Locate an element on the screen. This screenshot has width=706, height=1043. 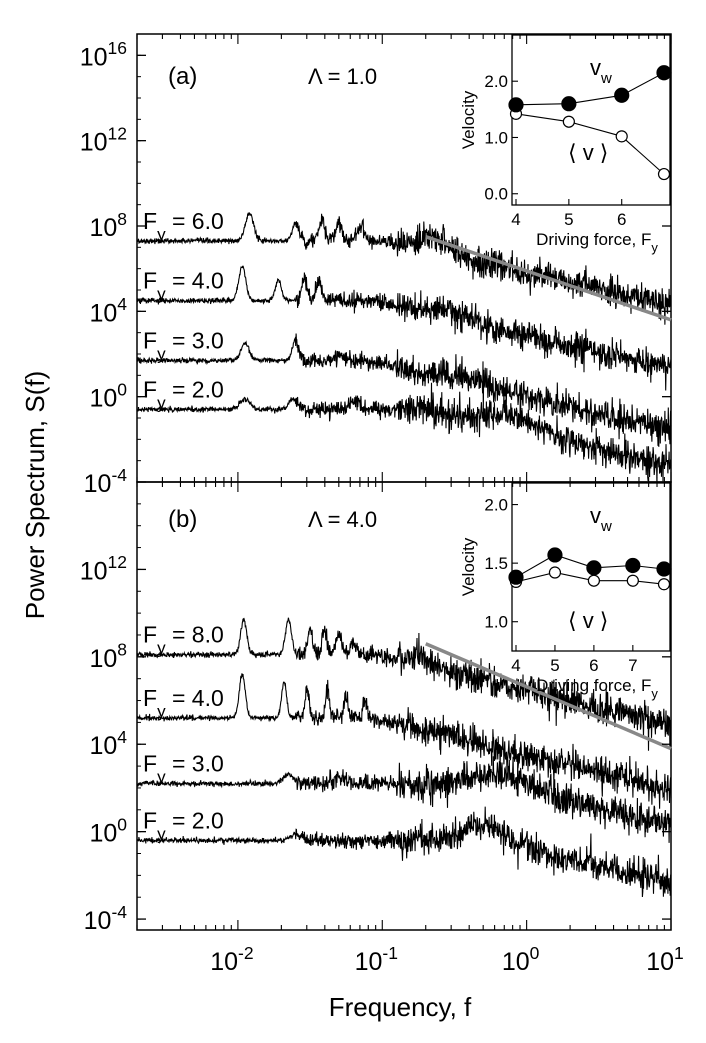
panel-a-annotation: Λ = 1.0 is located at coordinates (342, 76).